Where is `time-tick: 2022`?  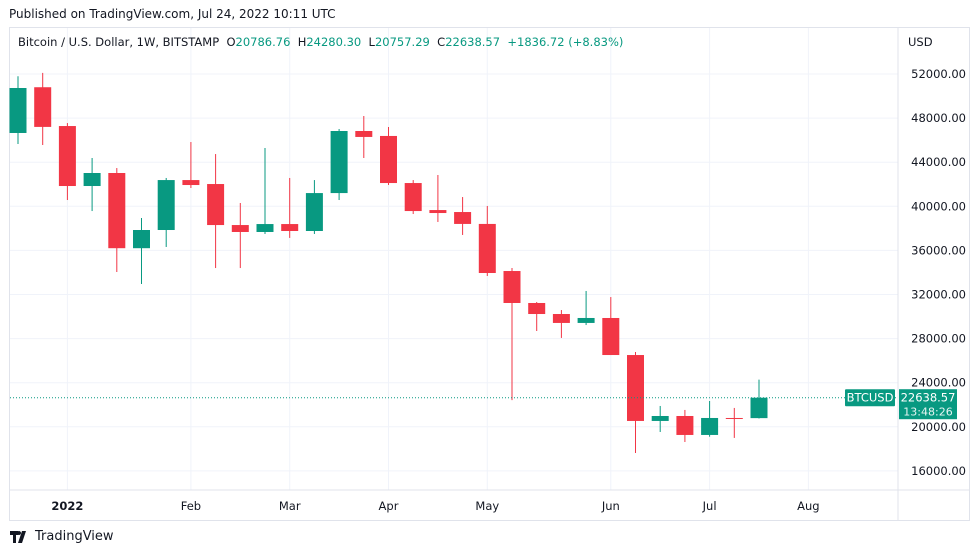
time-tick: 2022 is located at coordinates (67, 506).